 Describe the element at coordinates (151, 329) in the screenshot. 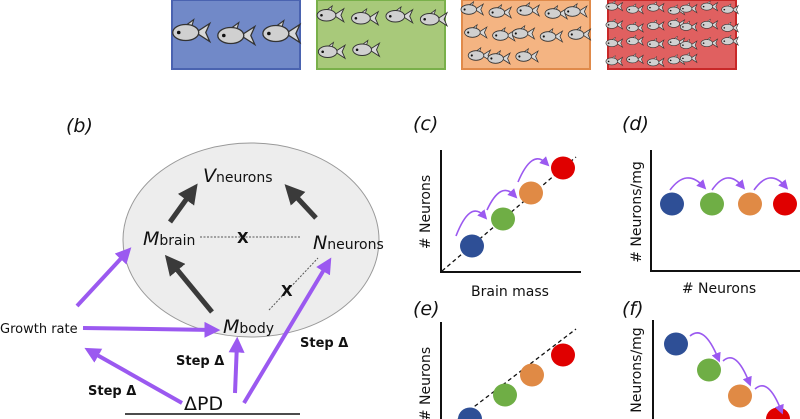

I see `growth-to-body-arrow` at that location.